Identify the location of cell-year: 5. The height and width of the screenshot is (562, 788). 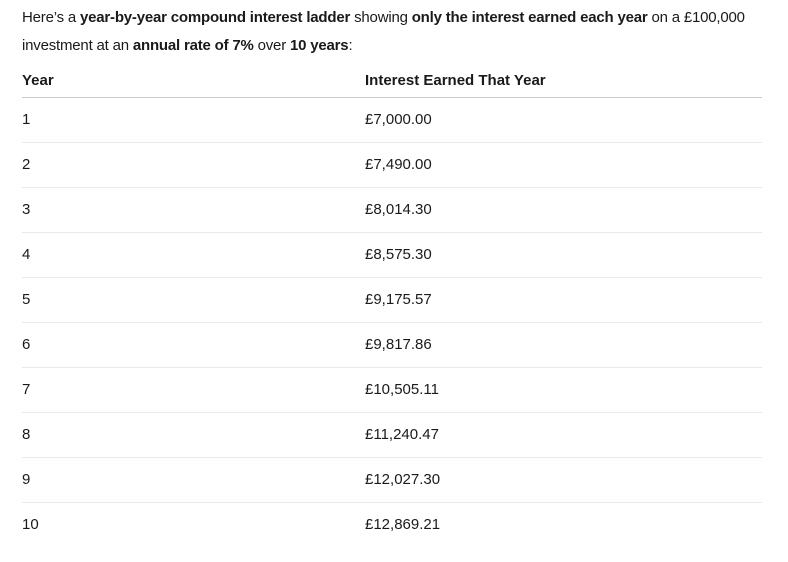
(193, 300).